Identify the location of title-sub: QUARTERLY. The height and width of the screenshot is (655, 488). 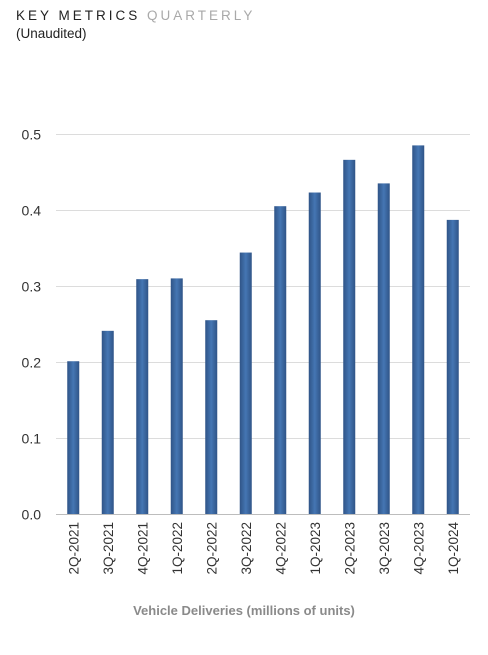
(201, 15).